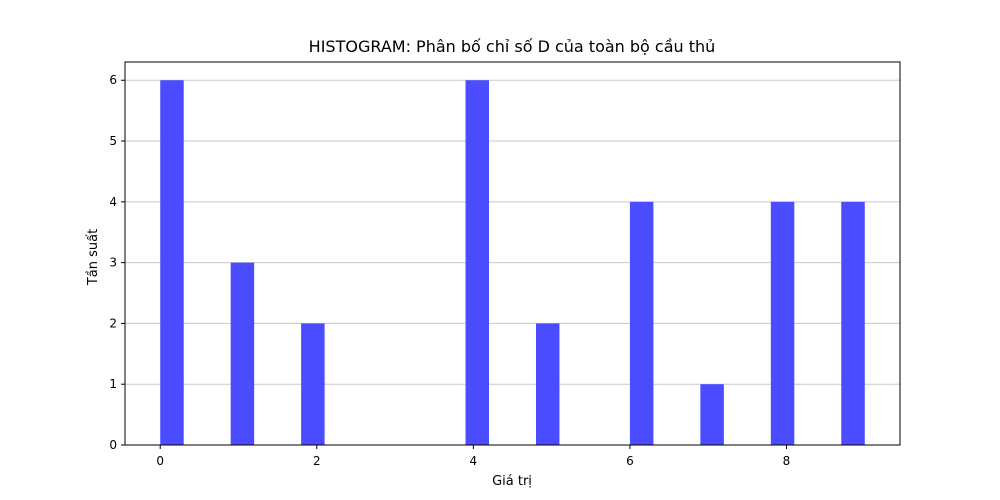 Image resolution: width=1000 pixels, height=500 pixels. I want to click on y-tick-label: 5, so click(113, 141).